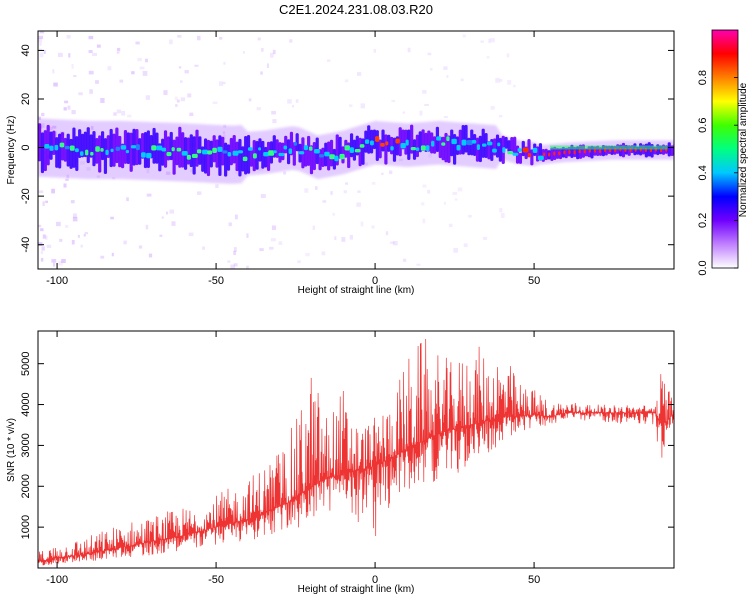  Describe the element at coordinates (26, 196) in the screenshot. I see `spectrogram-y-tick-label: -20` at that location.